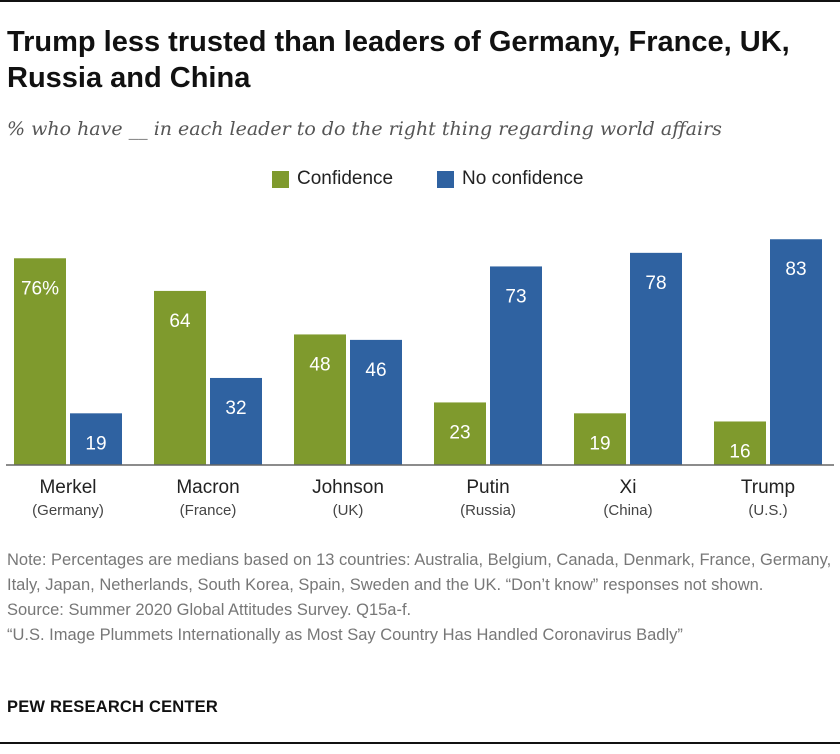 The width and height of the screenshot is (840, 754). I want to click on category-label-johnson: Johnson, so click(348, 487).